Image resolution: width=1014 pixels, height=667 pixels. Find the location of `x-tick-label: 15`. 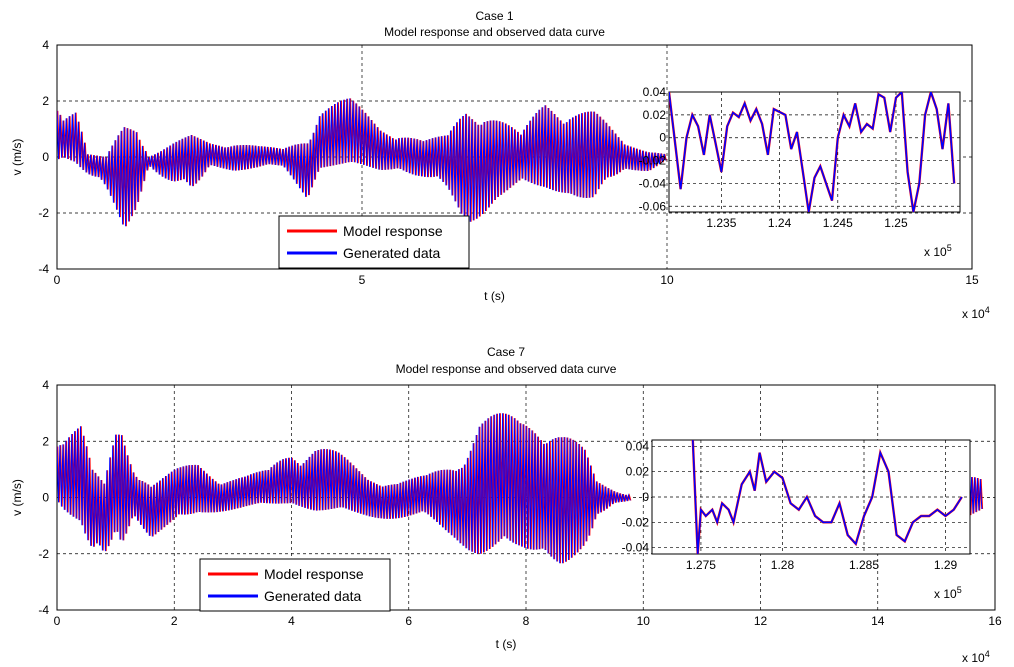

x-tick-label: 15 is located at coordinates (972, 280).